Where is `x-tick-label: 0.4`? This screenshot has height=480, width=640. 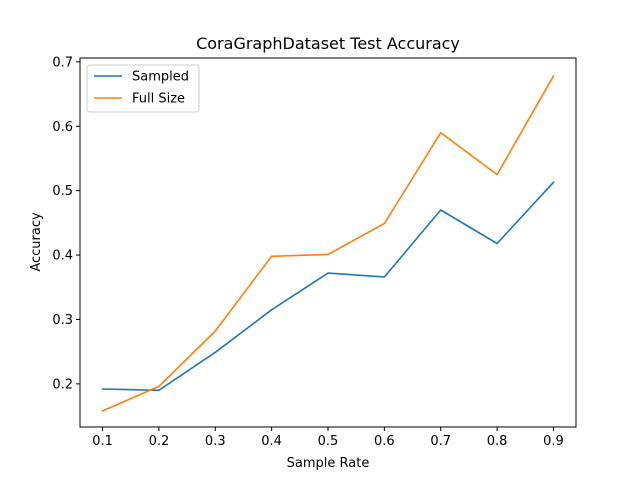 x-tick-label: 0.4 is located at coordinates (271, 441).